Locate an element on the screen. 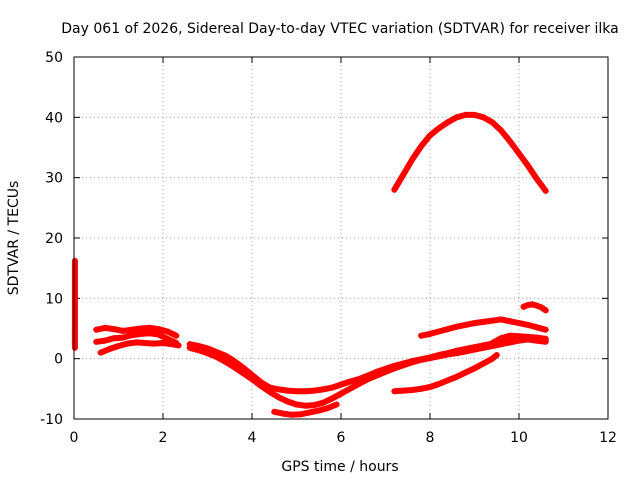 This screenshot has height=480, width=640. y-tick-label: 30 is located at coordinates (54, 179).